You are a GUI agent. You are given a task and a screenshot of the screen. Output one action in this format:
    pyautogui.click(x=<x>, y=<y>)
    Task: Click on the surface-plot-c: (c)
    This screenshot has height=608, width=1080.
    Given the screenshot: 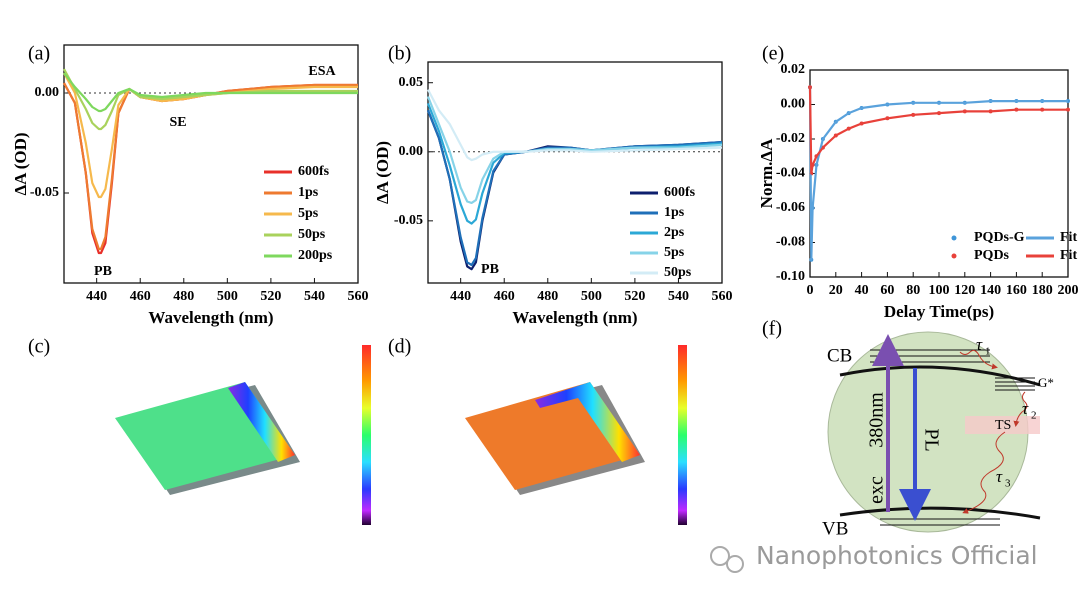 What is the action you would take?
    pyautogui.click(x=199, y=430)
    